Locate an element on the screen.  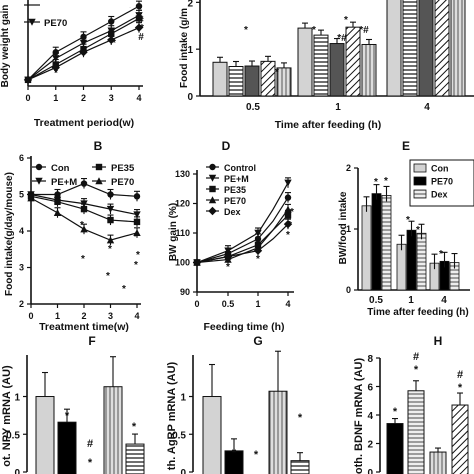
legend-label: PE+M is located at coordinates (236, 179).